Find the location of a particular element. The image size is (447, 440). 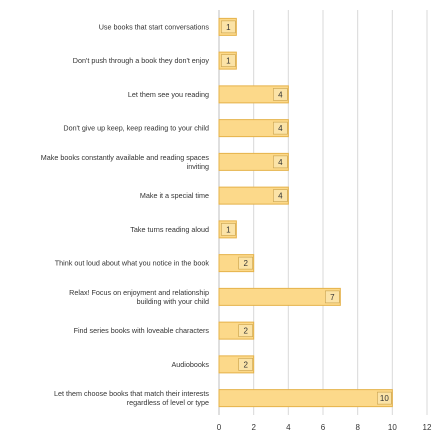

x-tick-label: 0 is located at coordinates (219, 427).